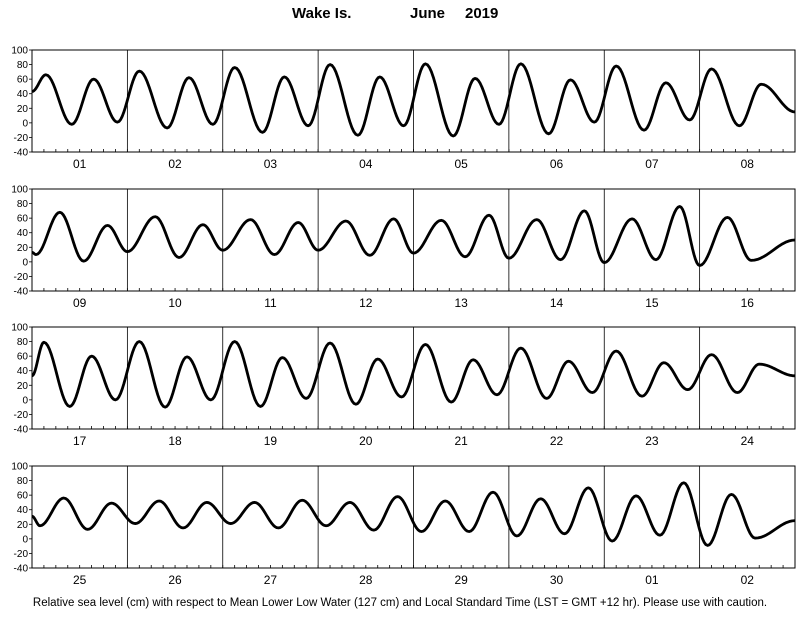  Describe the element at coordinates (428, 13) in the screenshot. I see `title-month: June` at that location.